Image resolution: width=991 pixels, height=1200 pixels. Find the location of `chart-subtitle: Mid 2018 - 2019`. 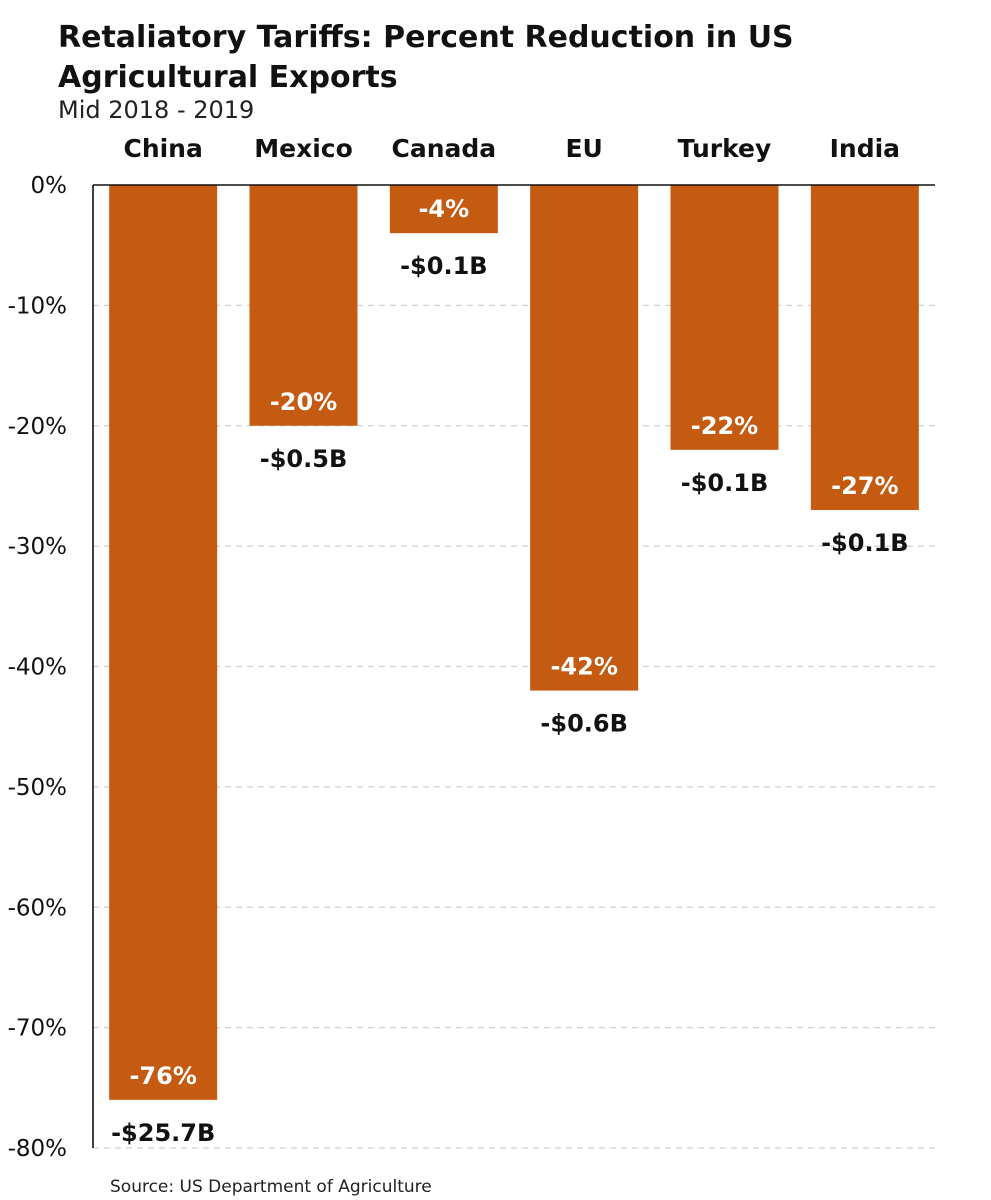

chart-subtitle: Mid 2018 - 2019 is located at coordinates (156, 110).